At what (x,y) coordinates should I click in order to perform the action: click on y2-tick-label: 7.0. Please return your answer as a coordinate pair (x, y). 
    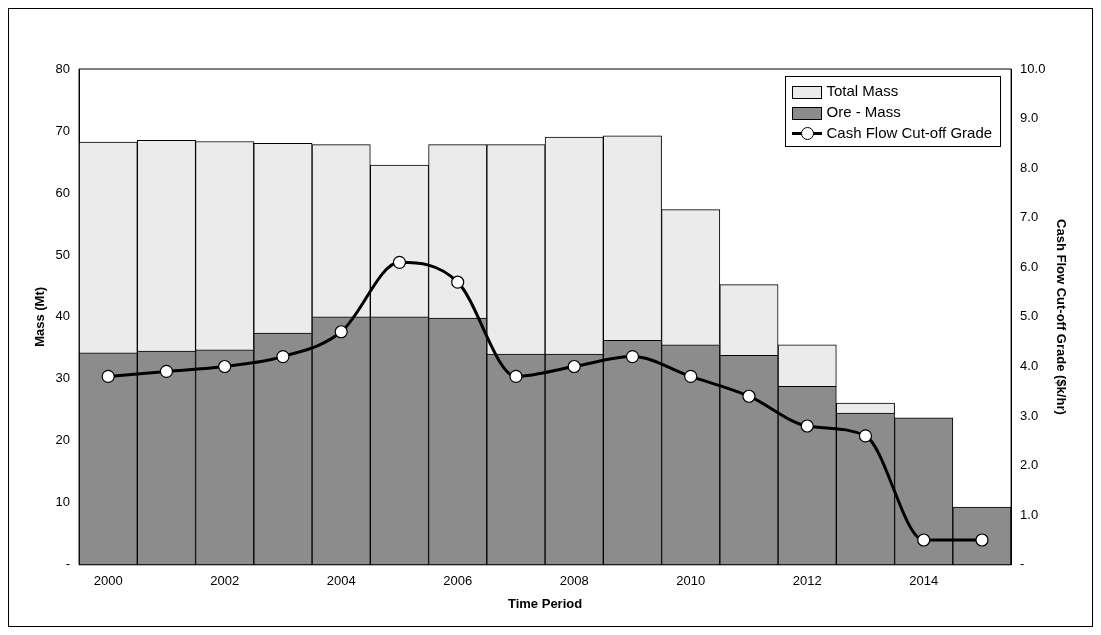
    Looking at the image, I should click on (1029, 217).